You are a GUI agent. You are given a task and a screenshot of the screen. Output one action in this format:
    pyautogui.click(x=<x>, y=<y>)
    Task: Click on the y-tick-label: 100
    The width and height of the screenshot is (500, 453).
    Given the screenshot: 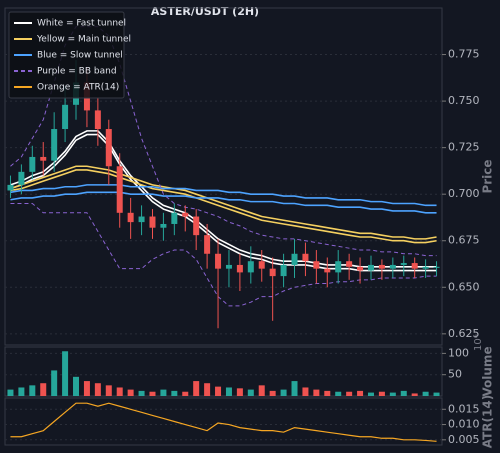 What is the action you would take?
    pyautogui.click(x=458, y=352)
    